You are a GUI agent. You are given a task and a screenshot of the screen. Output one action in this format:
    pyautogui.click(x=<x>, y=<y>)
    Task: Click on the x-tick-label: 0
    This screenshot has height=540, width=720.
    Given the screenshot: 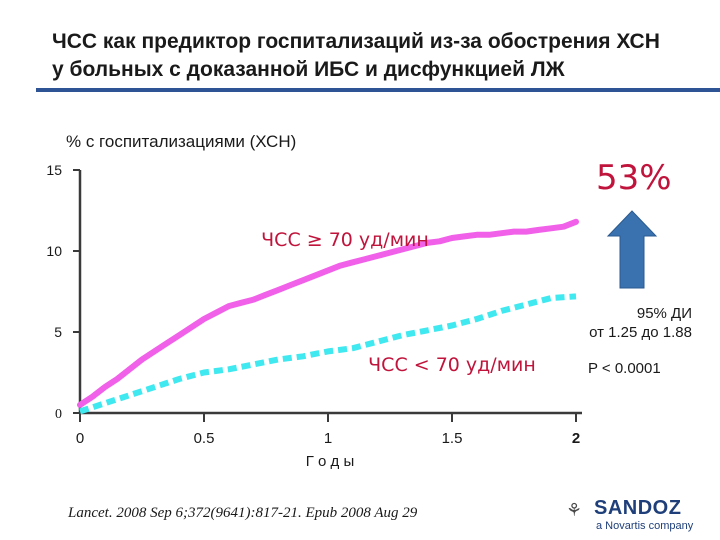 What is the action you would take?
    pyautogui.click(x=80, y=438)
    